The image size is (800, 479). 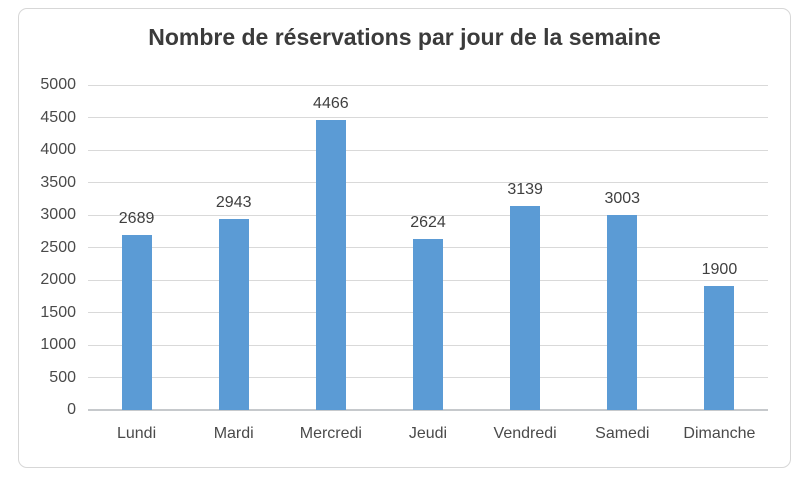 What do you see at coordinates (233, 433) in the screenshot?
I see `x-tick-label: Mardi` at bounding box center [233, 433].